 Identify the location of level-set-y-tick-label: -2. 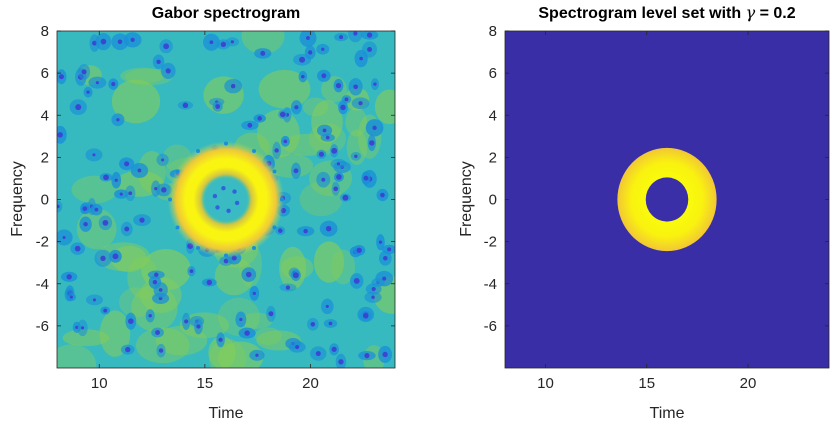
(490, 242).